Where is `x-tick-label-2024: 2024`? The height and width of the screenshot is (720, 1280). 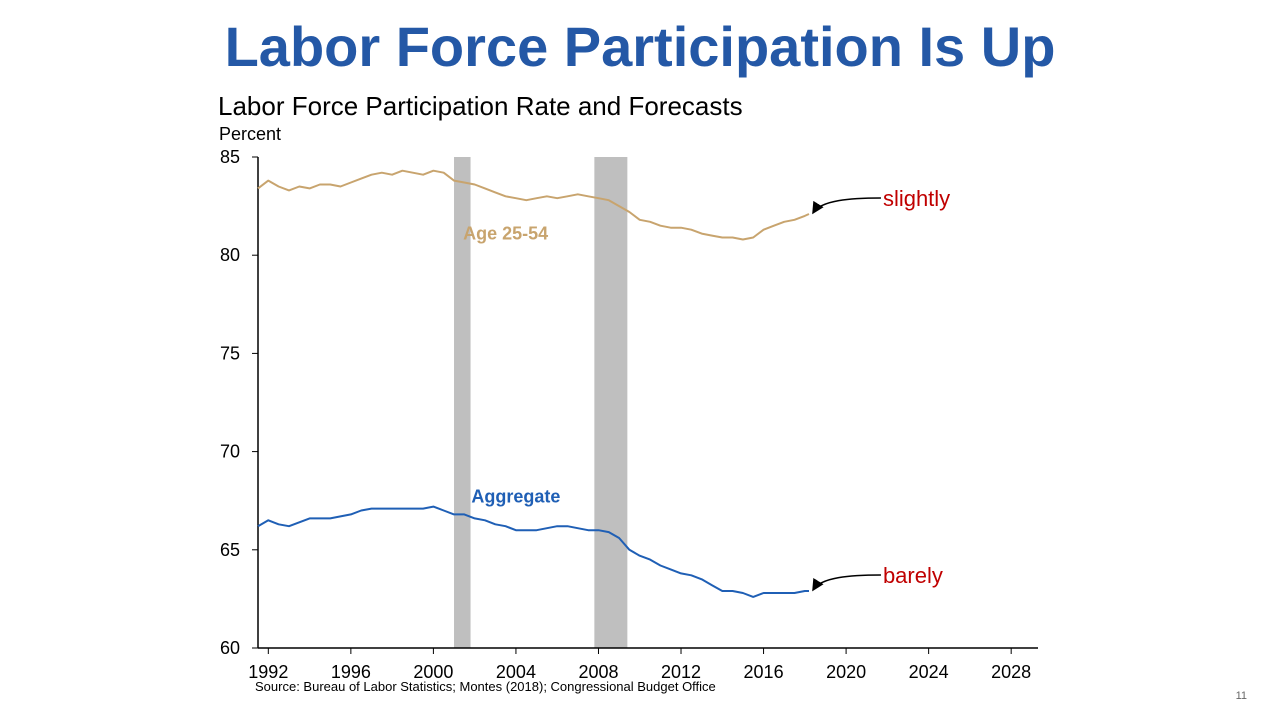
x-tick-label-2024: 2024 is located at coordinates (929, 672).